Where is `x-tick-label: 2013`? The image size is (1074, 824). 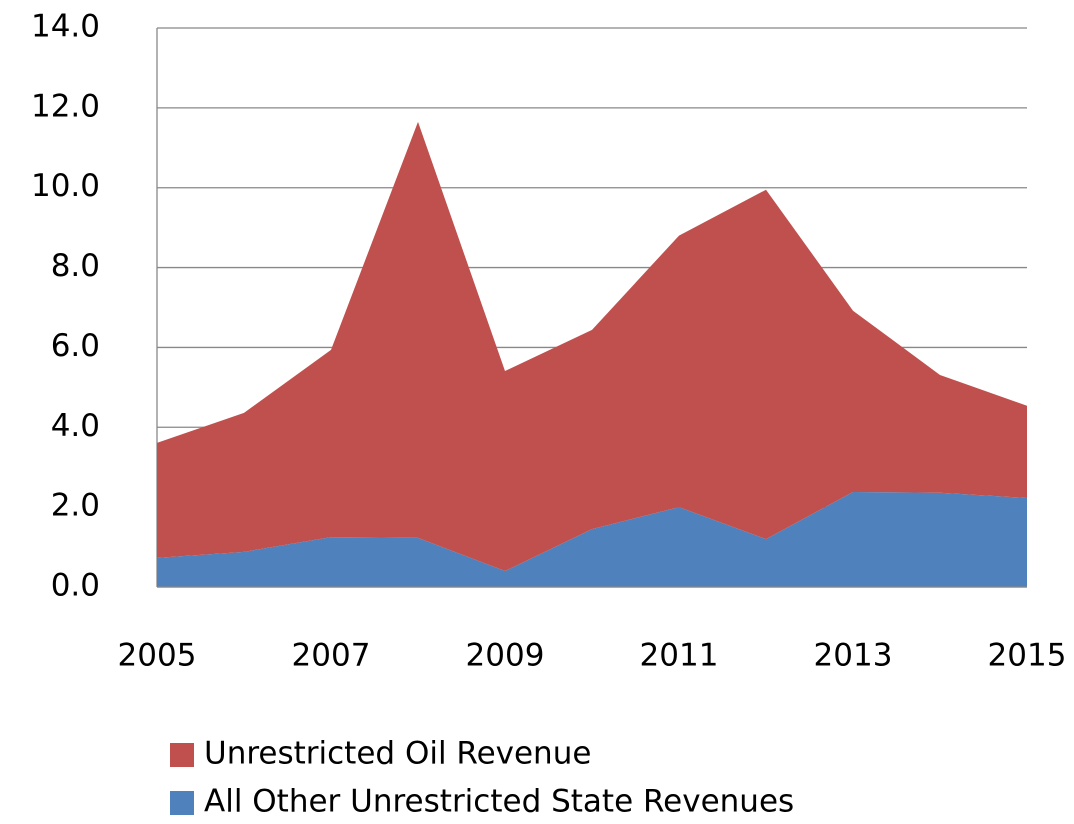
x-tick-label: 2013 is located at coordinates (853, 656).